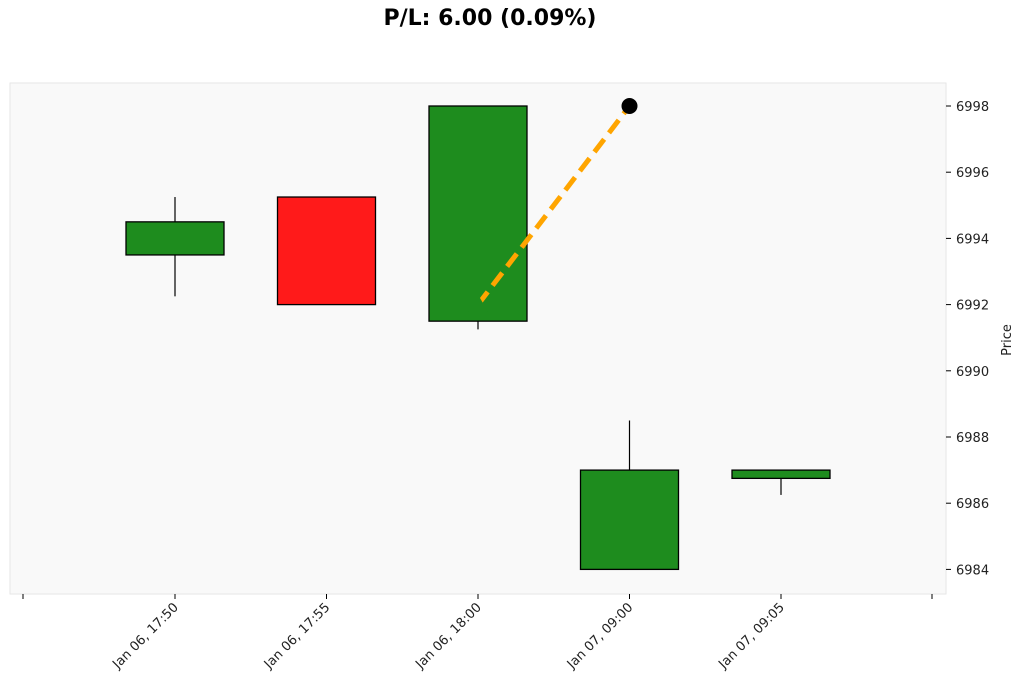  Describe the element at coordinates (554, 205) in the screenshot. I see `trade-line` at that location.